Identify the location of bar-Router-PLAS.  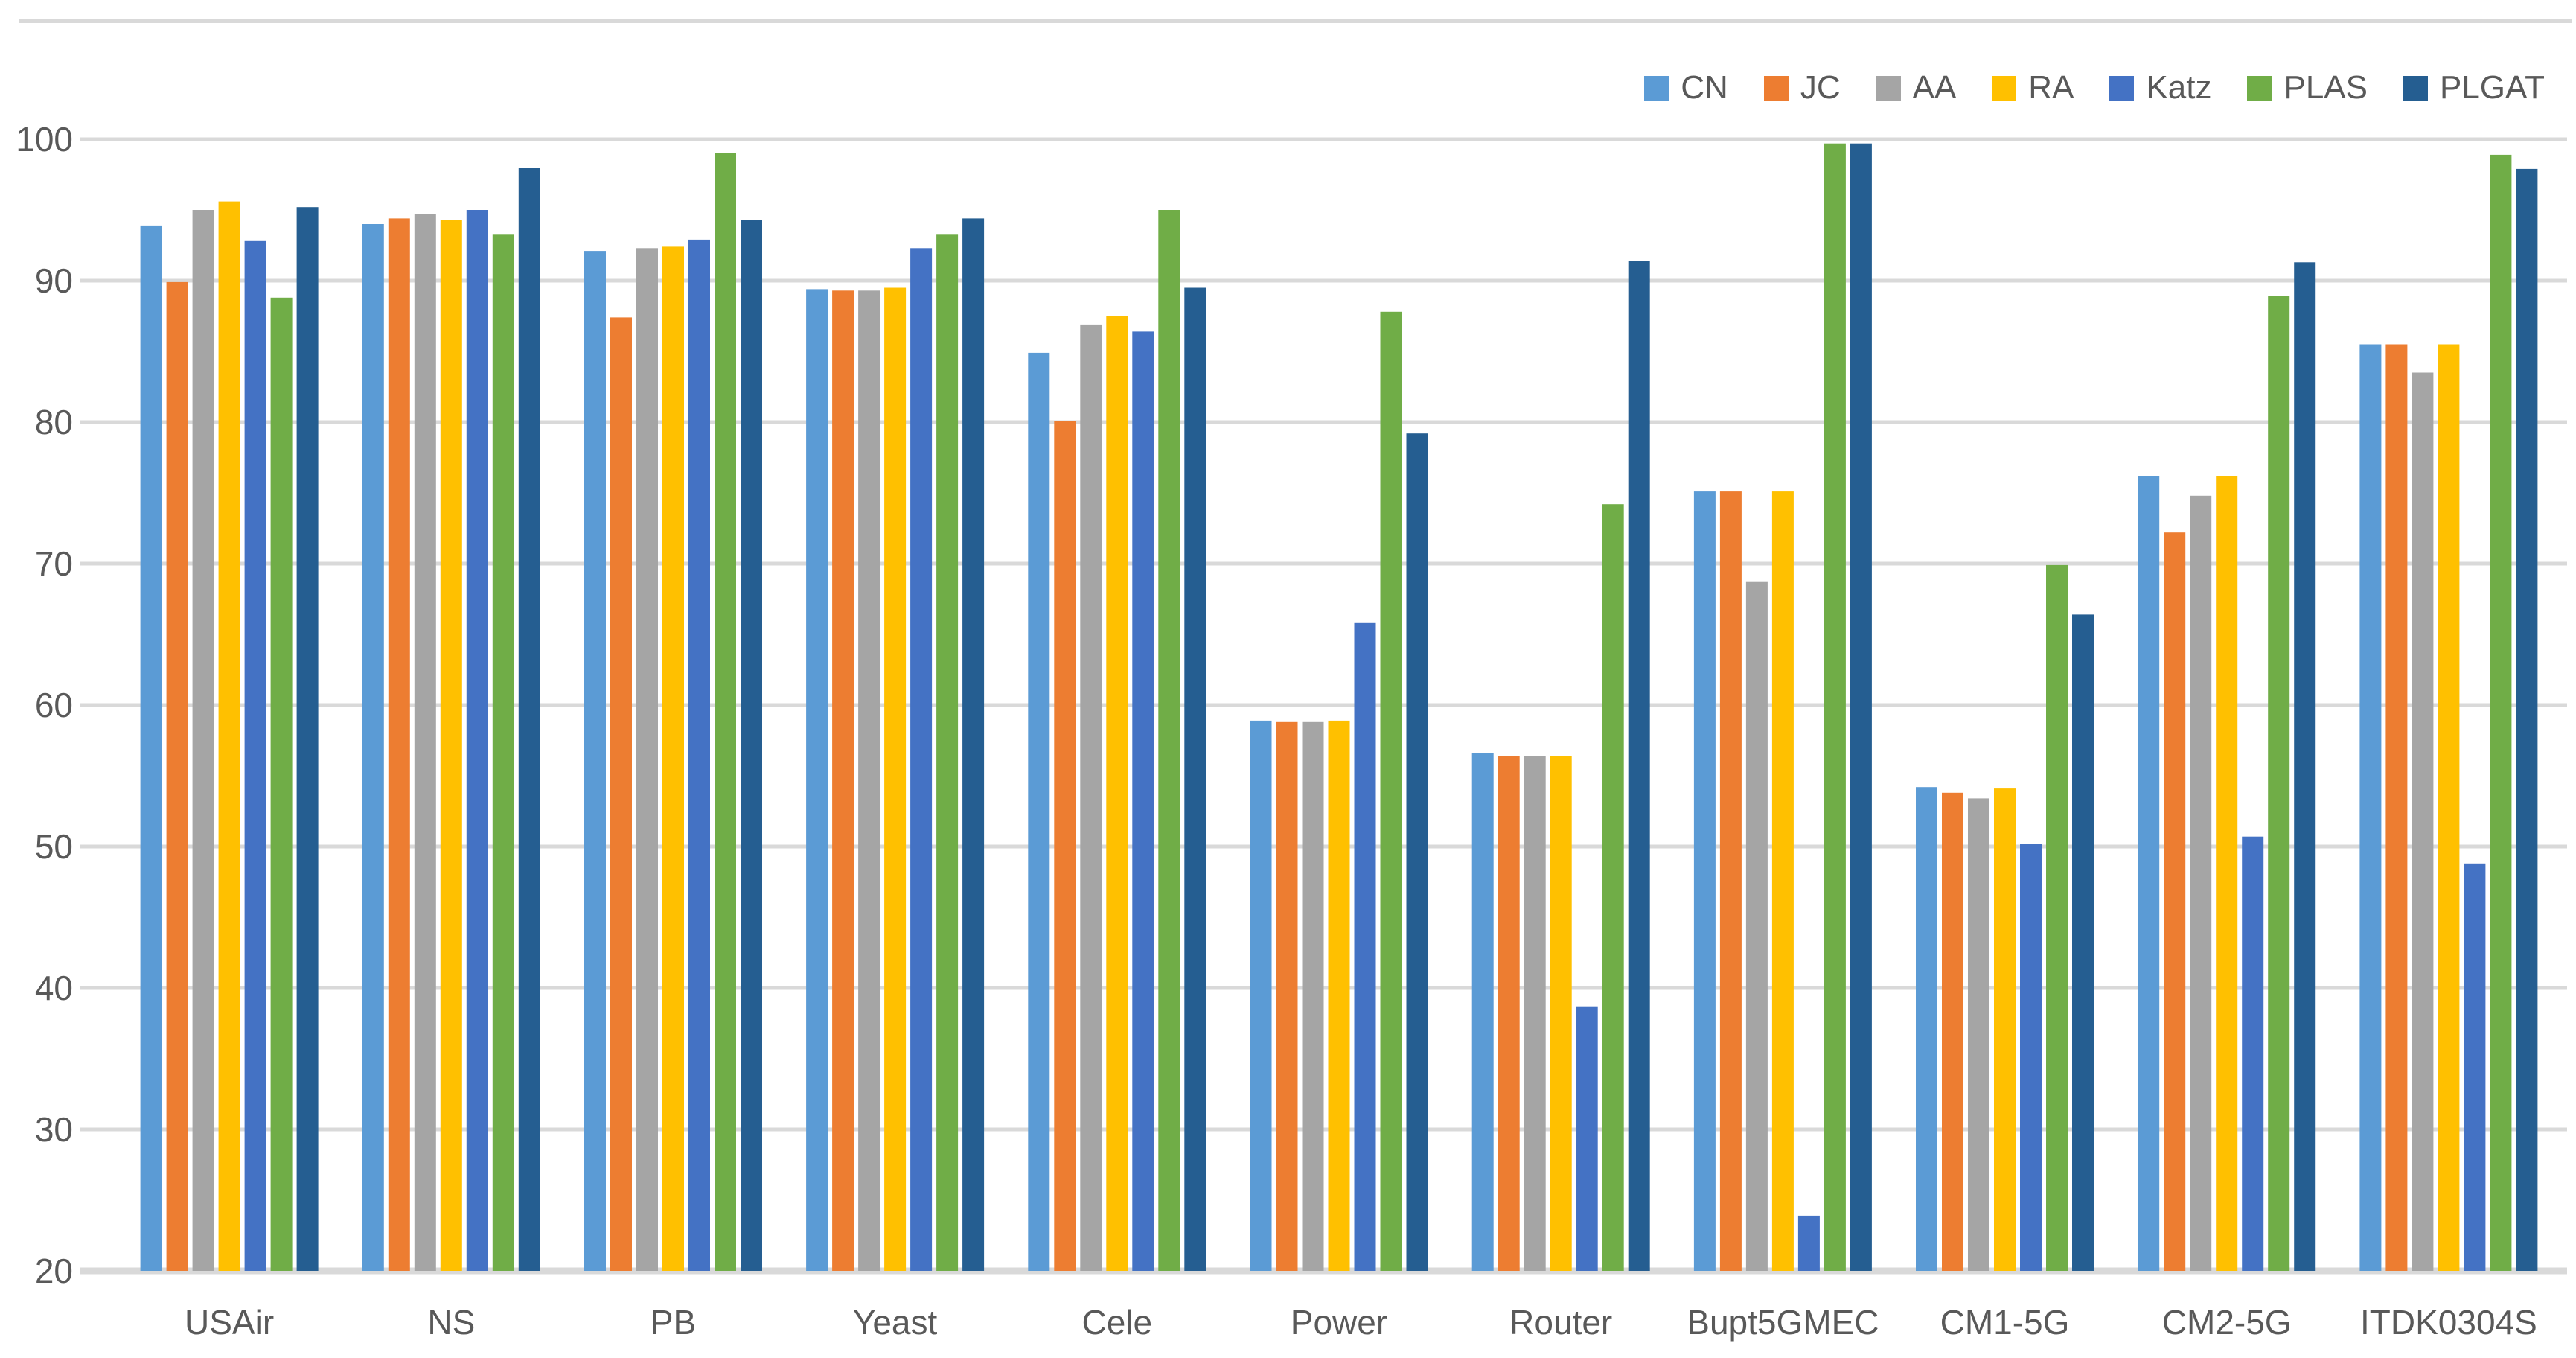
(1613, 888).